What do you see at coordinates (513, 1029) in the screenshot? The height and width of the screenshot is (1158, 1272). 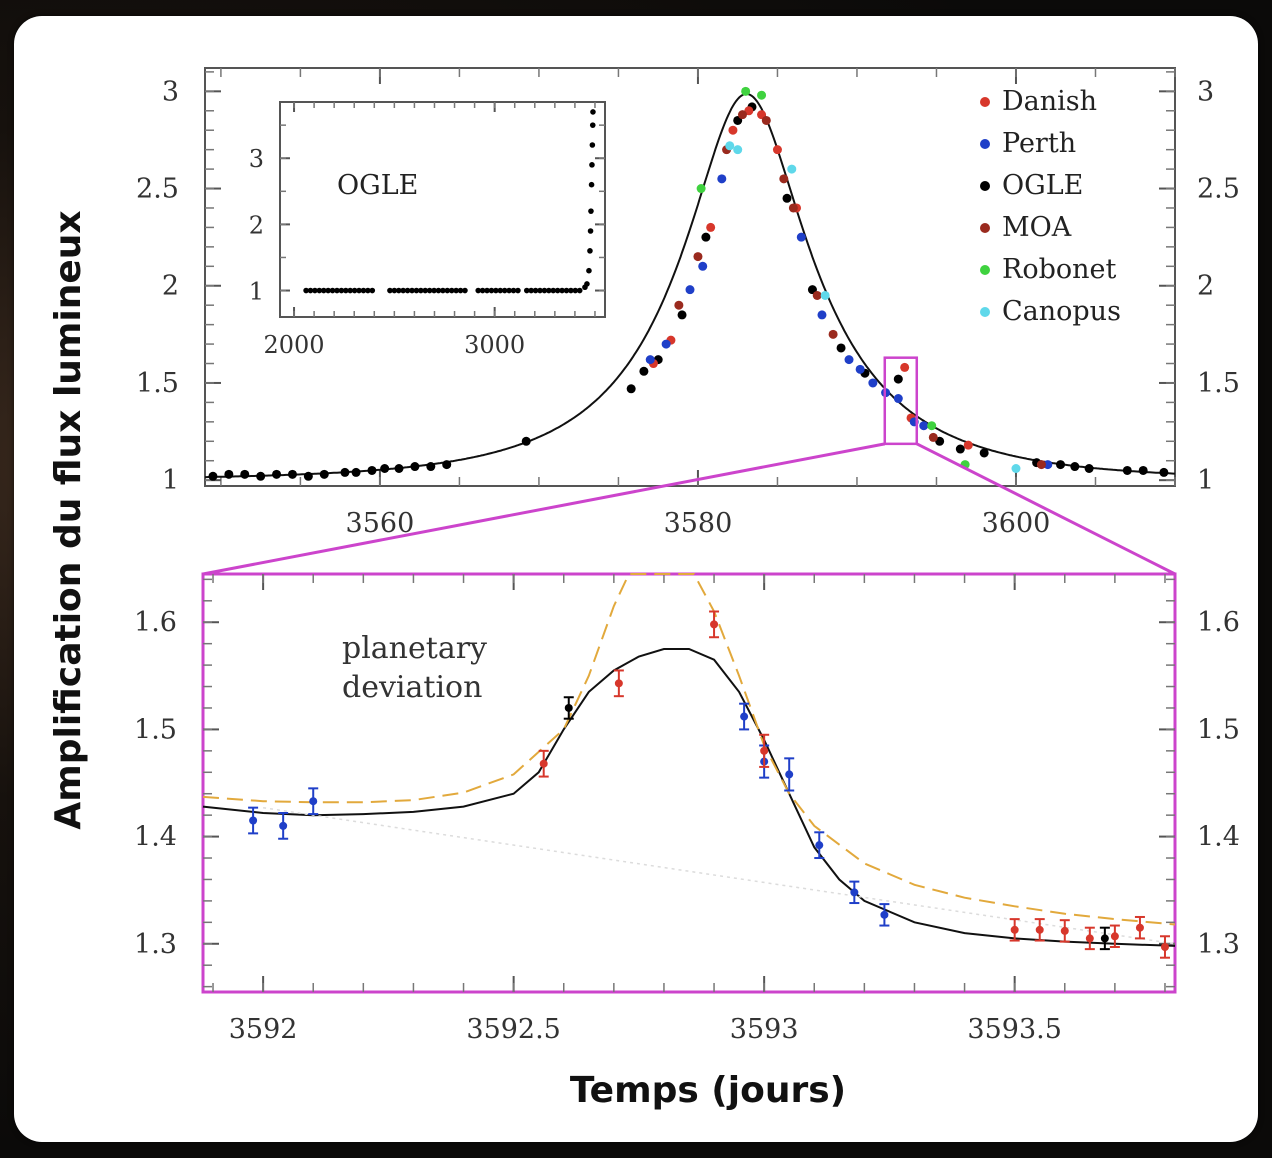 I see `x-tick-label: 3592.5` at bounding box center [513, 1029].